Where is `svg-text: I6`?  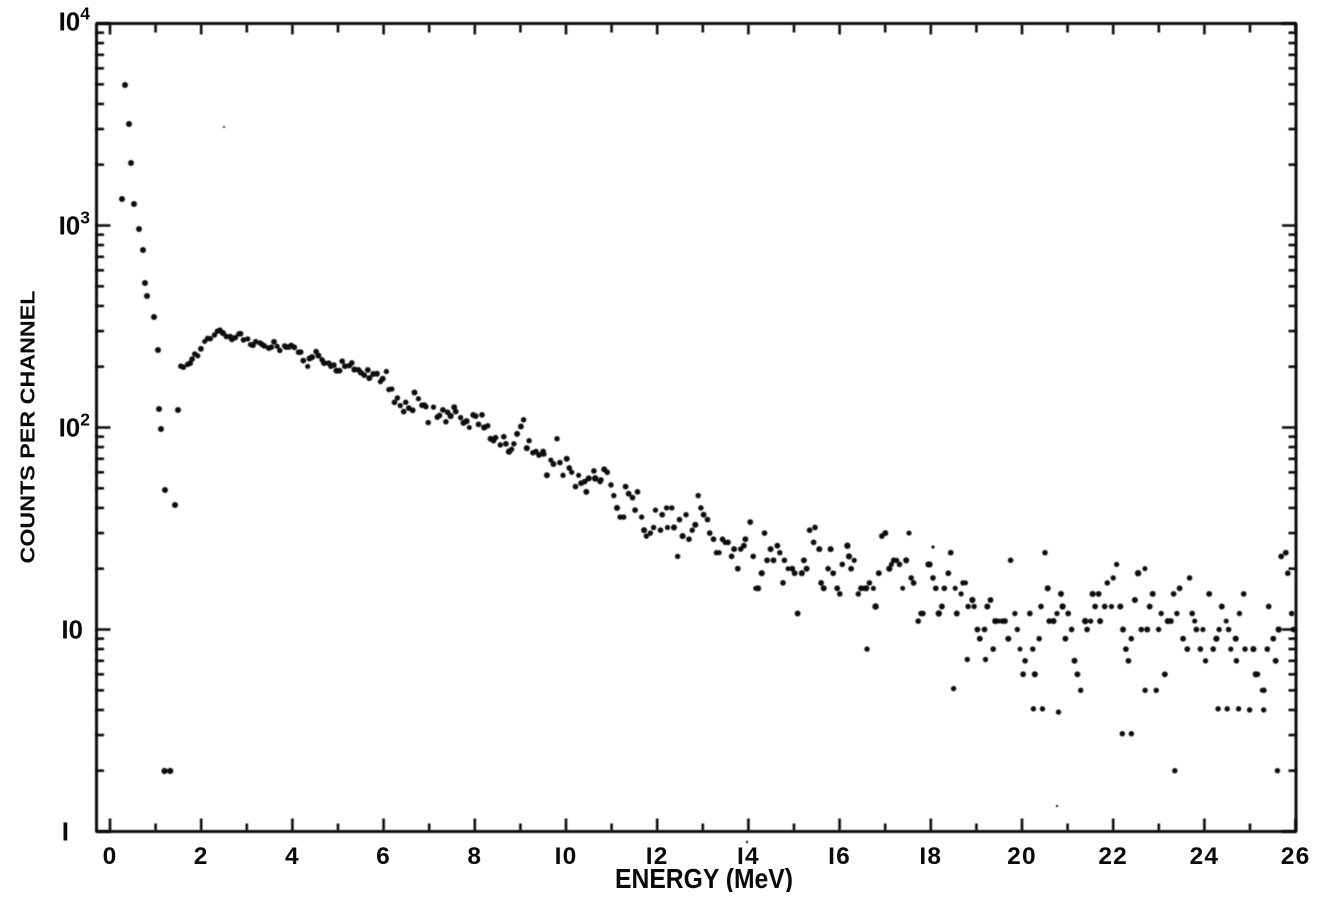
svg-text: I6 is located at coordinates (839, 856).